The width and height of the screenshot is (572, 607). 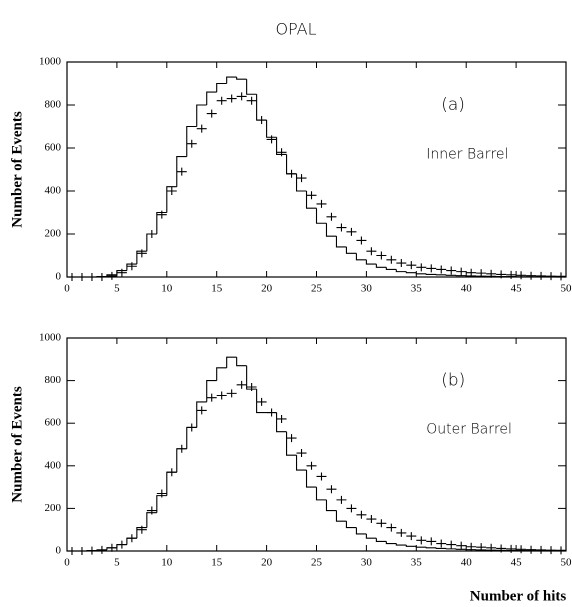 I want to click on y-tick-label: 200, so click(x=53, y=234).